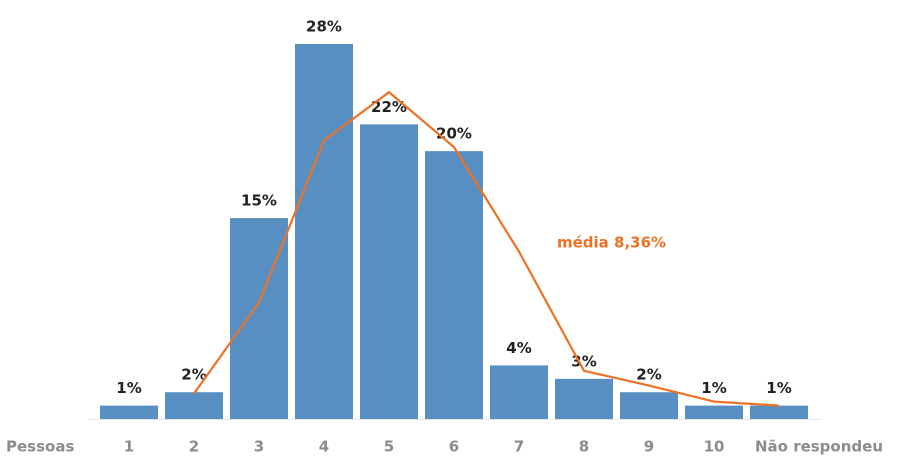  Describe the element at coordinates (611, 243) in the screenshot. I see `line-annotation: média 8,36%` at that location.